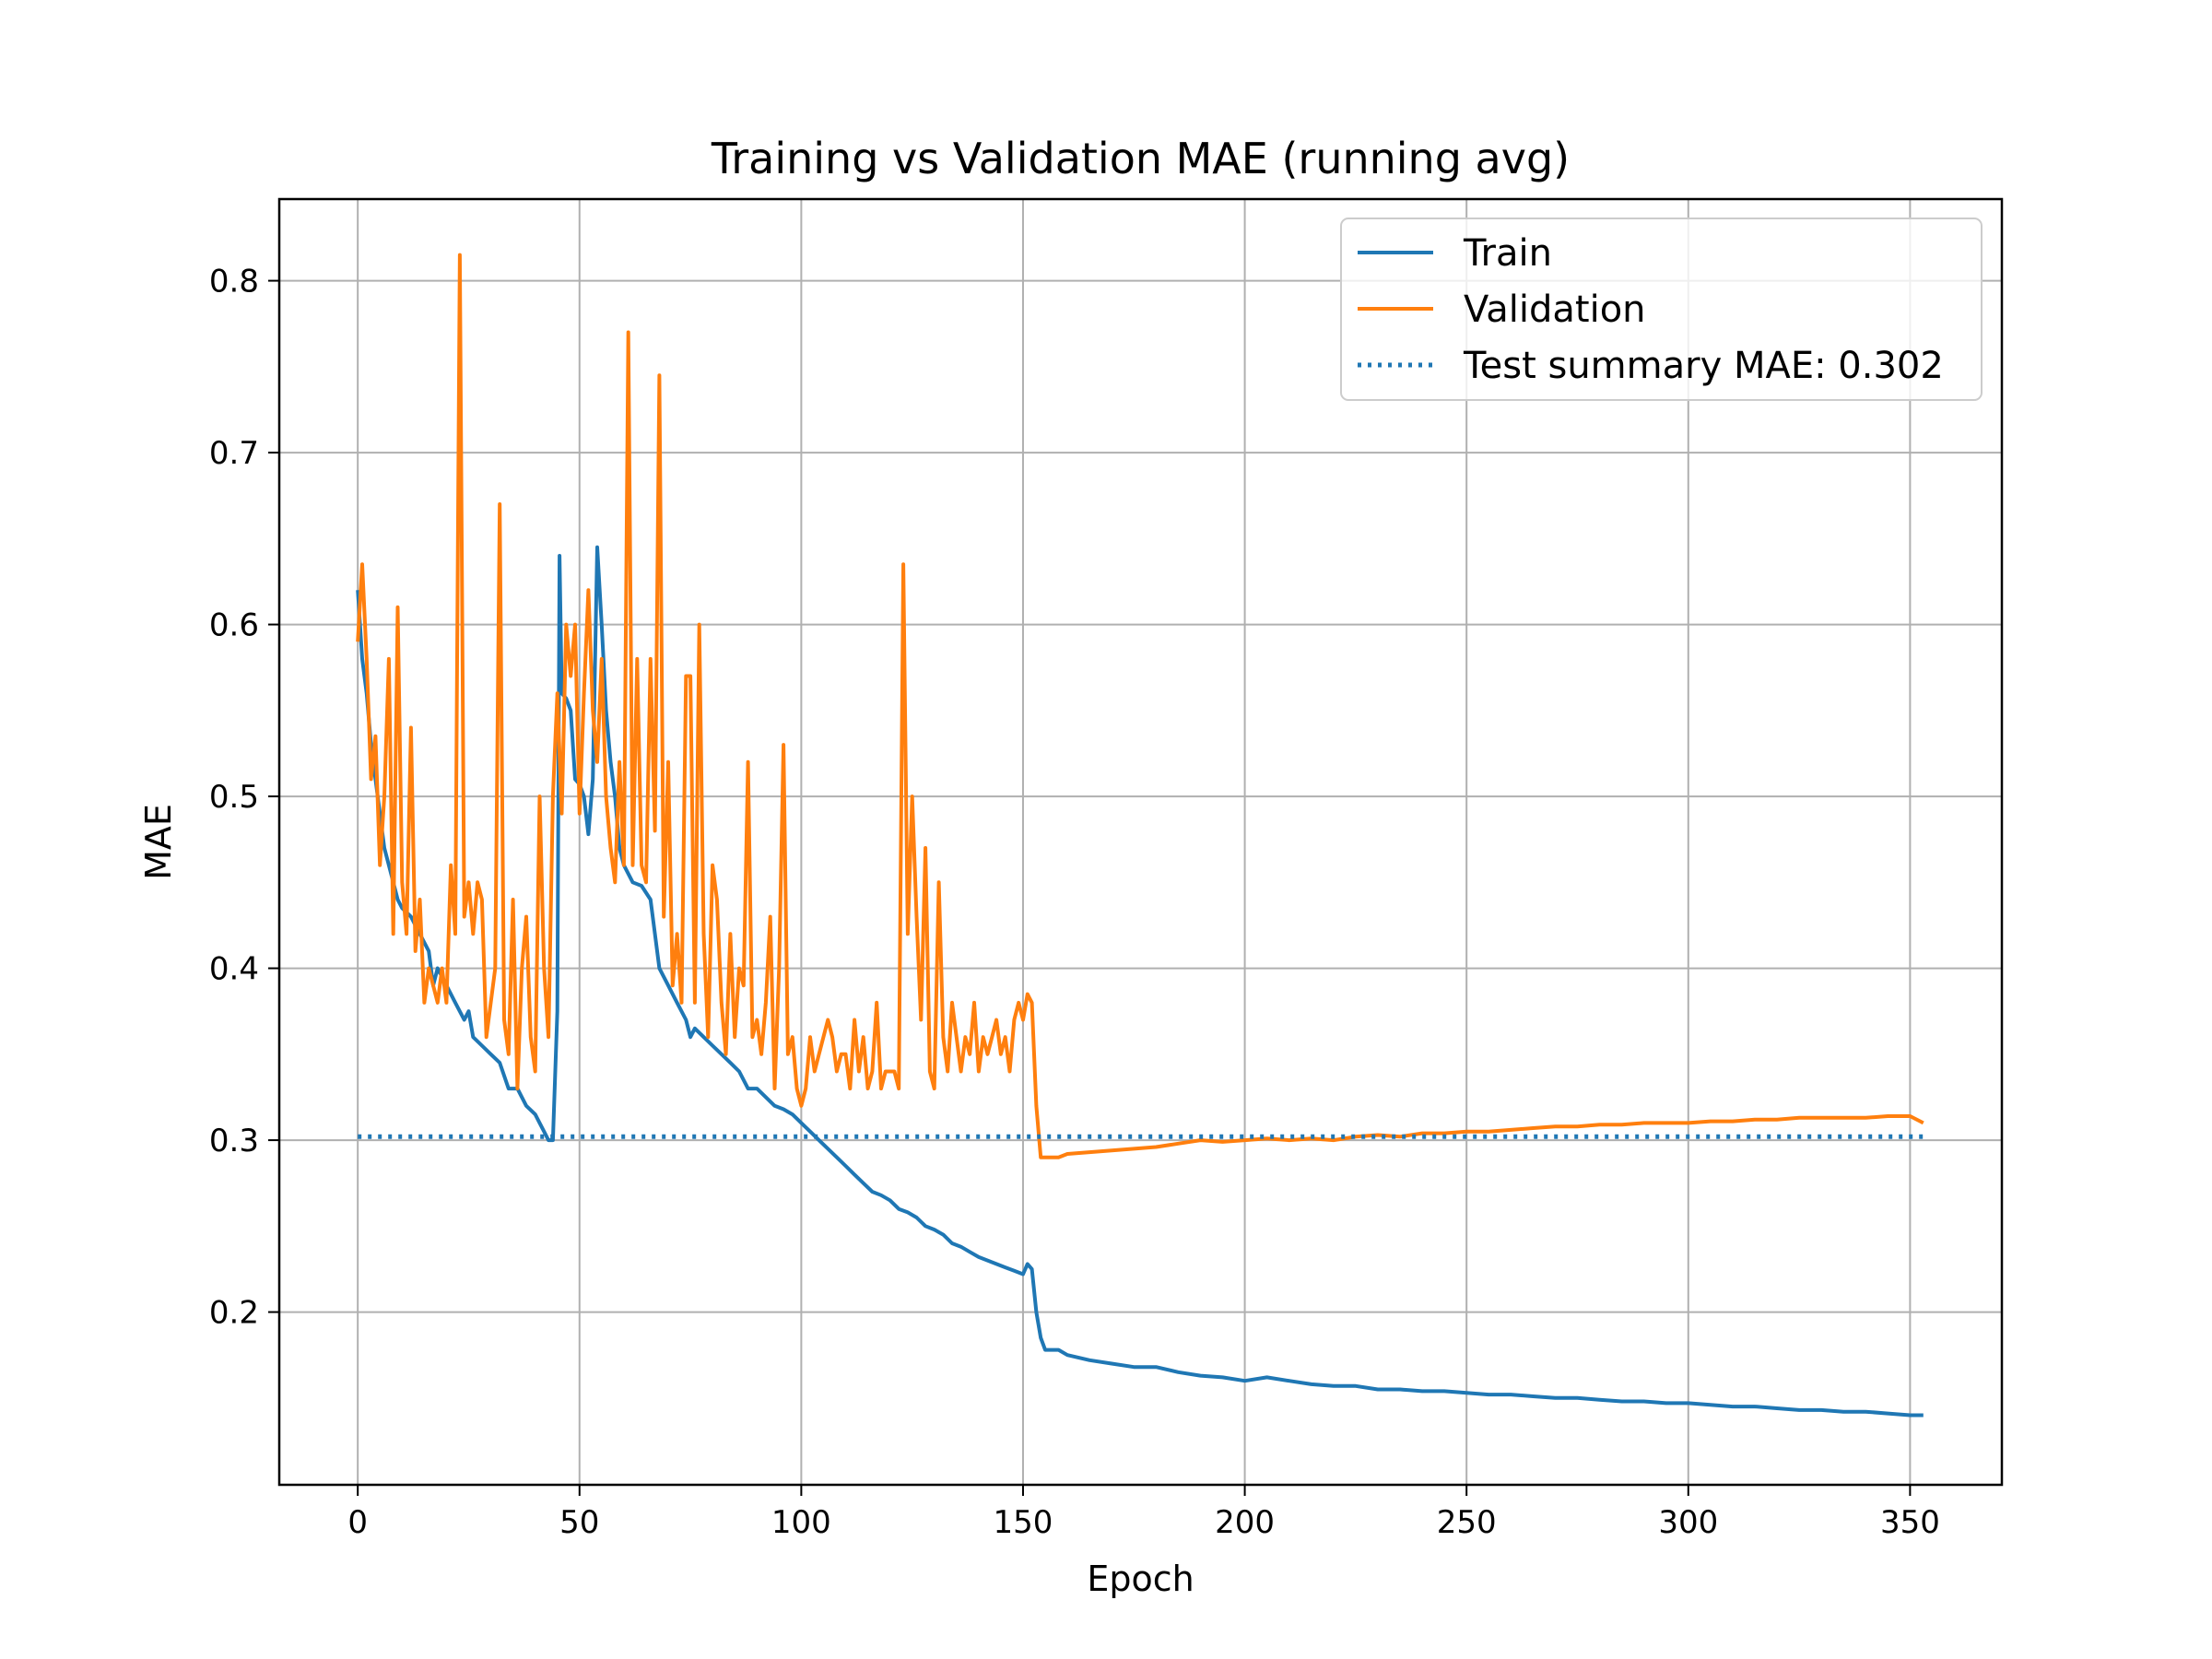 Image resolution: width=2212 pixels, height=1659 pixels. What do you see at coordinates (234, 453) in the screenshot?
I see `y-tick-label: 0.7` at bounding box center [234, 453].